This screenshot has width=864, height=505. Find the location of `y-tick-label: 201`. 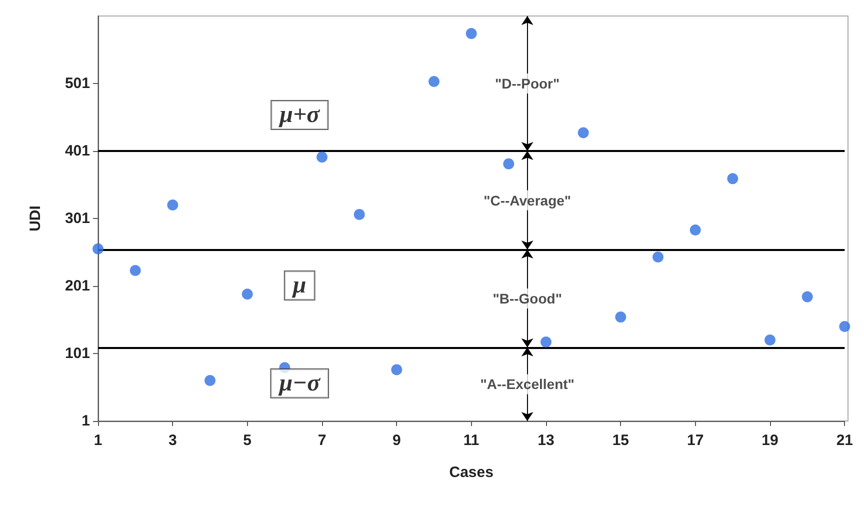

y-tick-label: 201 is located at coordinates (77, 286).